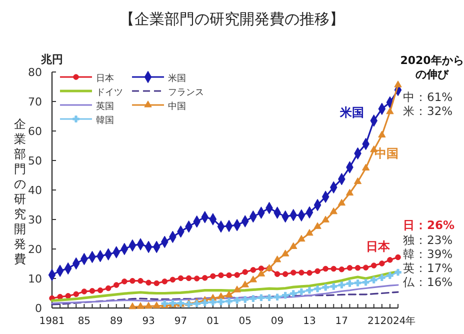  I want to click on legend-label: ドイツ, so click(109, 93).